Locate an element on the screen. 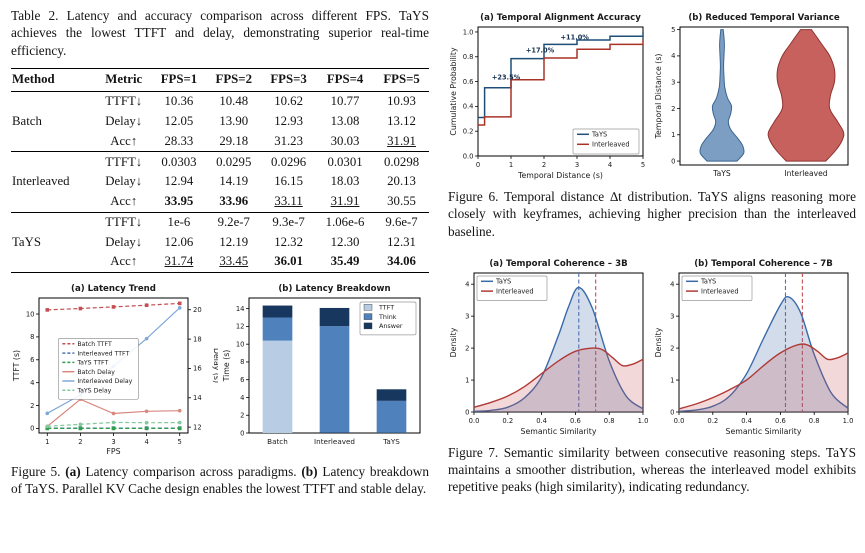 The image size is (865, 553). value-cell: 12.32 is located at coordinates (288, 241).